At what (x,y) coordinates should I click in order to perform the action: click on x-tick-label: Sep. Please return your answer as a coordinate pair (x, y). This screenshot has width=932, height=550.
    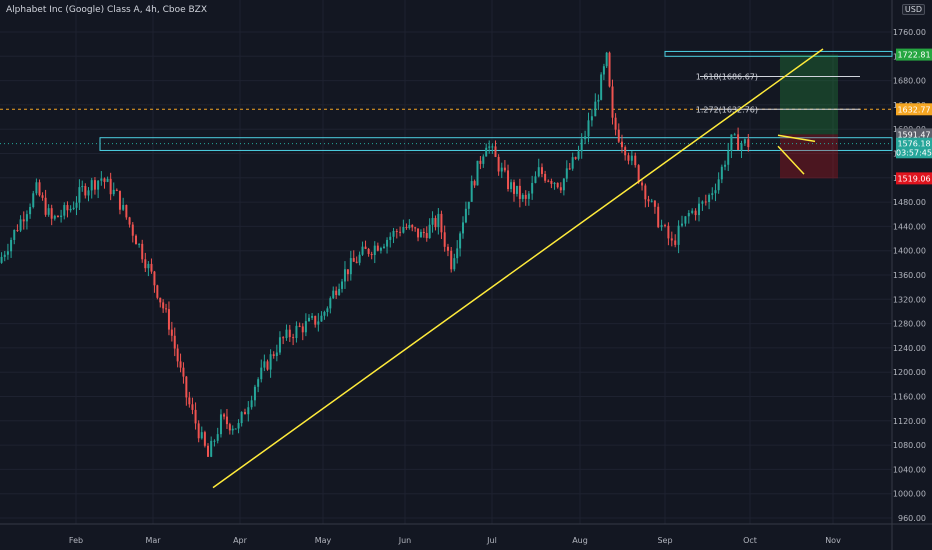
    Looking at the image, I should click on (664, 540).